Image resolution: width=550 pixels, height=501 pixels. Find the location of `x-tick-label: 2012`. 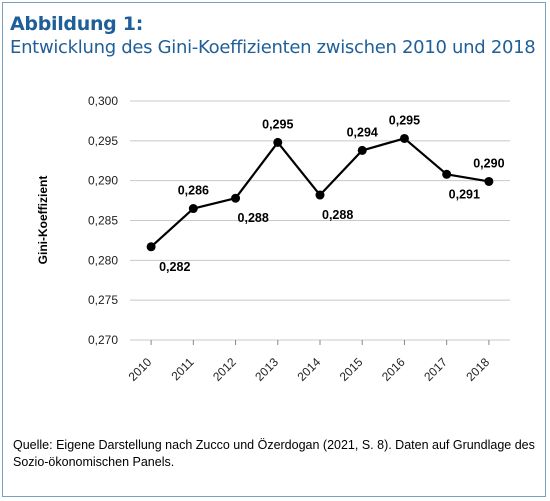

x-tick-label: 2012 is located at coordinates (224, 369).